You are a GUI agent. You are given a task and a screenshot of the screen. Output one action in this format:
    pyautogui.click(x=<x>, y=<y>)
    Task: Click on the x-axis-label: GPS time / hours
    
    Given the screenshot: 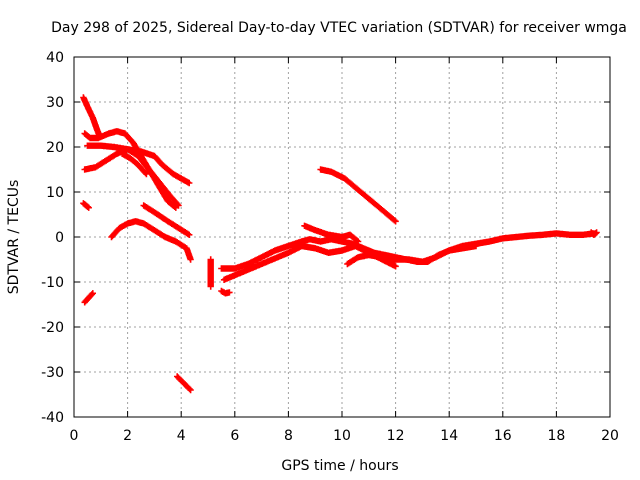 What is the action you would take?
    pyautogui.click(x=339, y=466)
    